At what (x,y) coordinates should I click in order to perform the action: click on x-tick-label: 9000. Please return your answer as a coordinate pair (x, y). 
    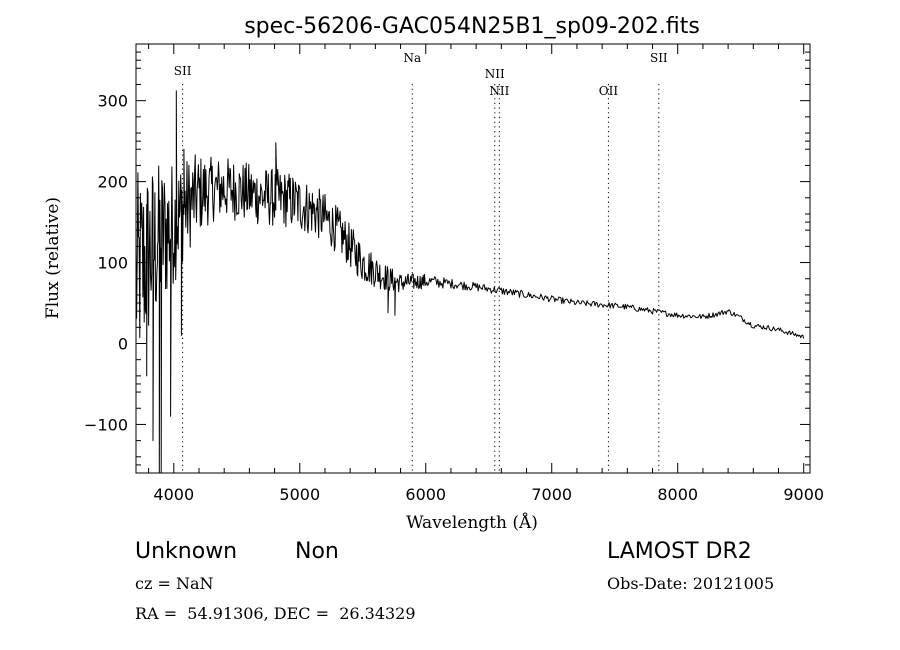
    Looking at the image, I should click on (803, 494).